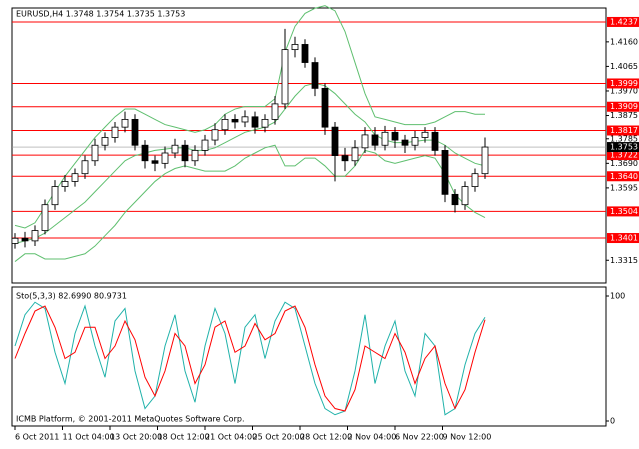 The image size is (639, 449). What do you see at coordinates (419, 437) in the screenshot?
I see `x-tick-label: 6 Nov 22:00` at bounding box center [419, 437].